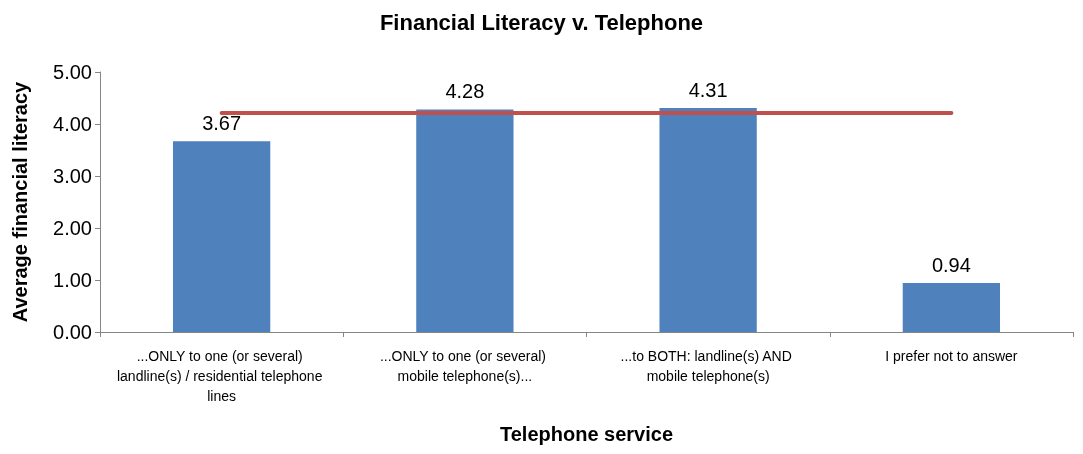 The height and width of the screenshot is (454, 1083). Describe the element at coordinates (72, 332) in the screenshot. I see `y-tick-label: 0.00` at that location.